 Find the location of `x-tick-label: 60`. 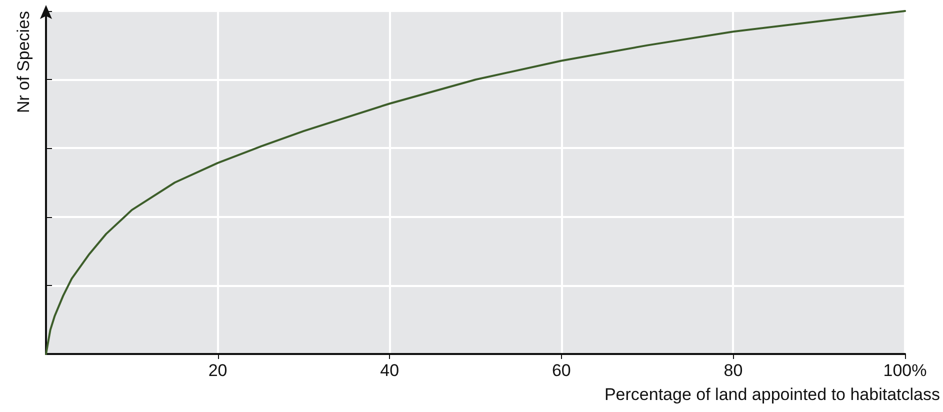

x-tick-label: 60 is located at coordinates (561, 370).